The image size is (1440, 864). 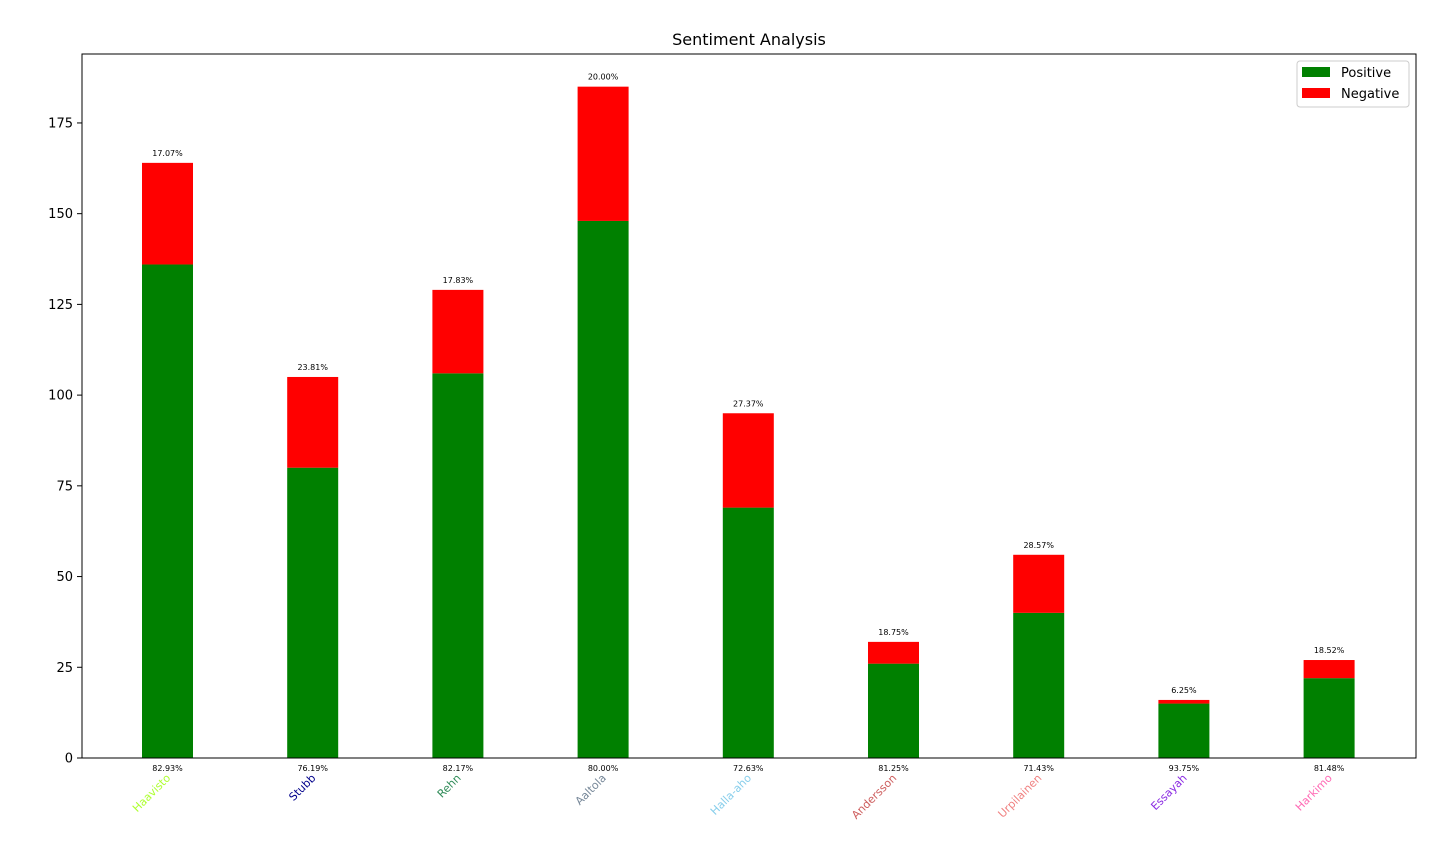 What do you see at coordinates (60, 305) in the screenshot?
I see `y-tick-label: 125` at bounding box center [60, 305].